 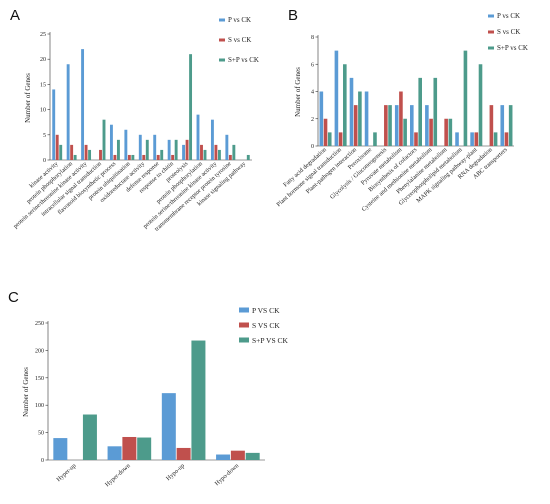 I want to click on y-tick-label: 250, so click(x=39, y=324).